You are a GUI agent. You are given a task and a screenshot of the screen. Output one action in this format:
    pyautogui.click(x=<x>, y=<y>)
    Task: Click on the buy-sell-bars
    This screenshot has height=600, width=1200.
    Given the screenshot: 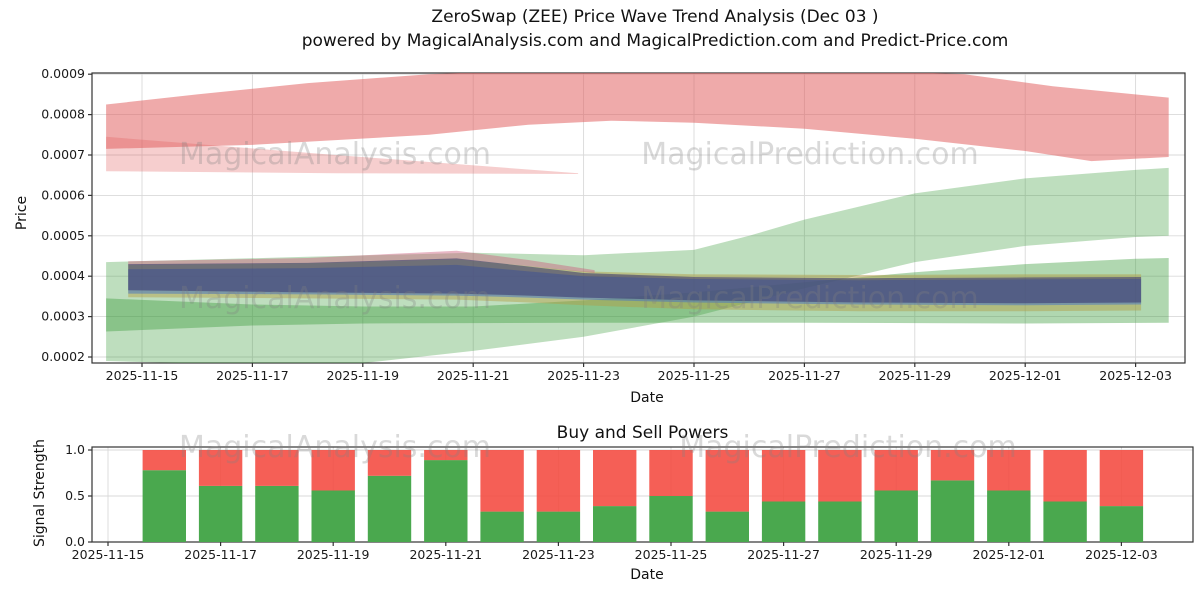 What is the action you would take?
    pyautogui.click(x=643, y=496)
    